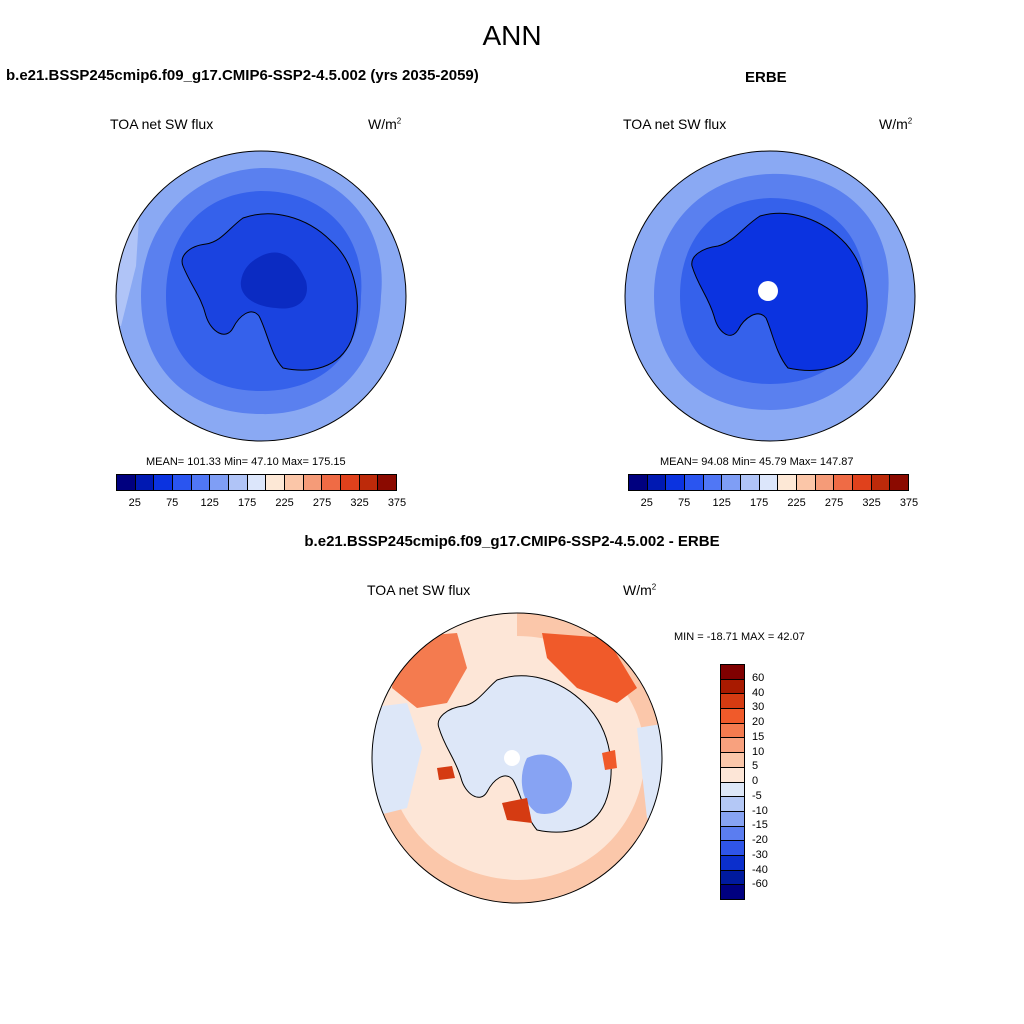 The image size is (1024, 1024). What do you see at coordinates (768, 291) in the screenshot?
I see `obs-pole-hole` at bounding box center [768, 291].